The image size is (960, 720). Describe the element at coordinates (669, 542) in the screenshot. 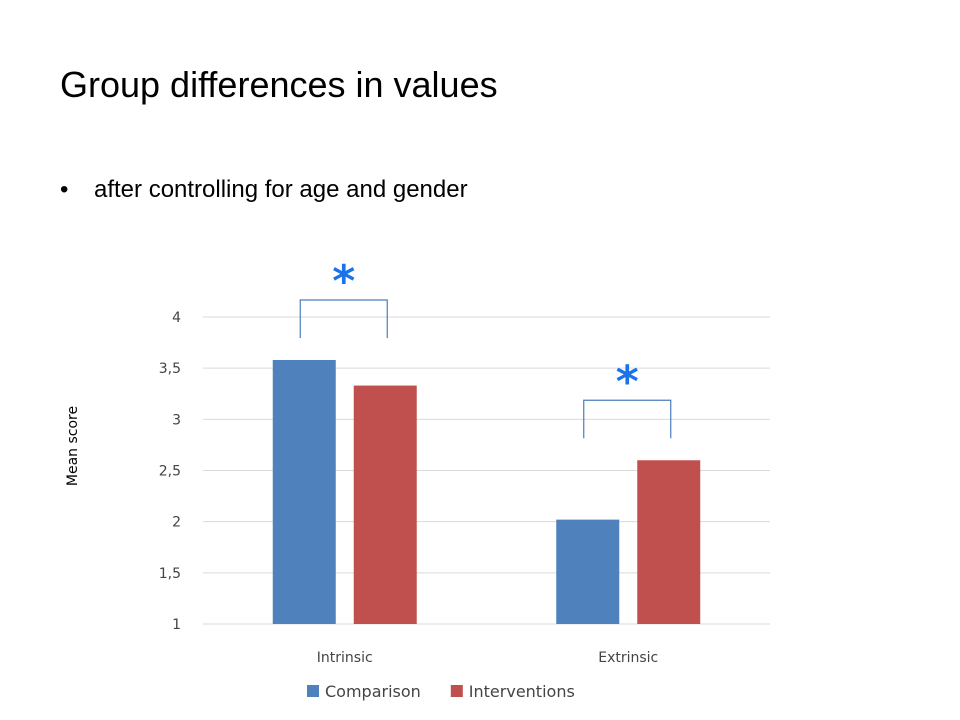

I see `bar-extrinsic-interventions` at that location.